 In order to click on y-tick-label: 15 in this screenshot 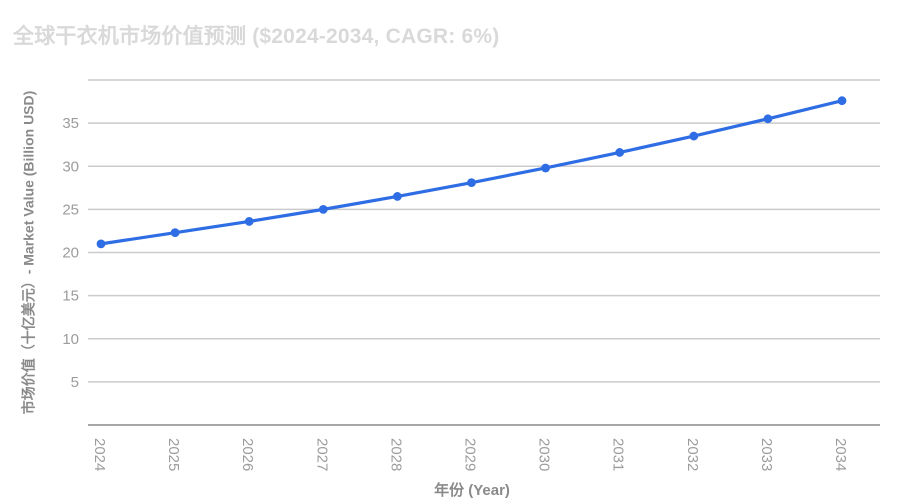, I will do `click(70, 296)`.